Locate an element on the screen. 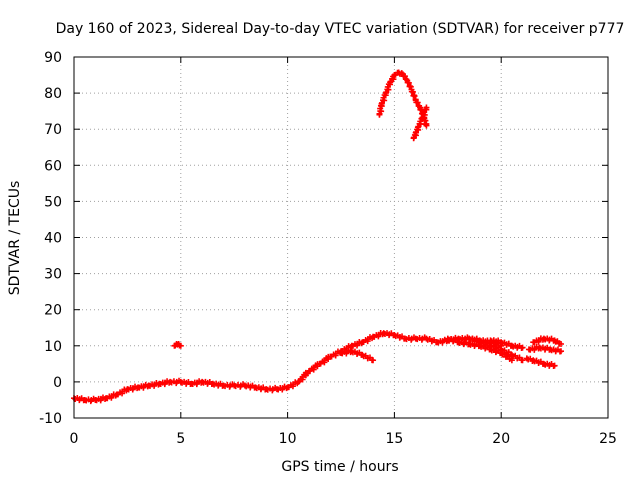  x-axis-label: GPS time / hours is located at coordinates (339, 467).